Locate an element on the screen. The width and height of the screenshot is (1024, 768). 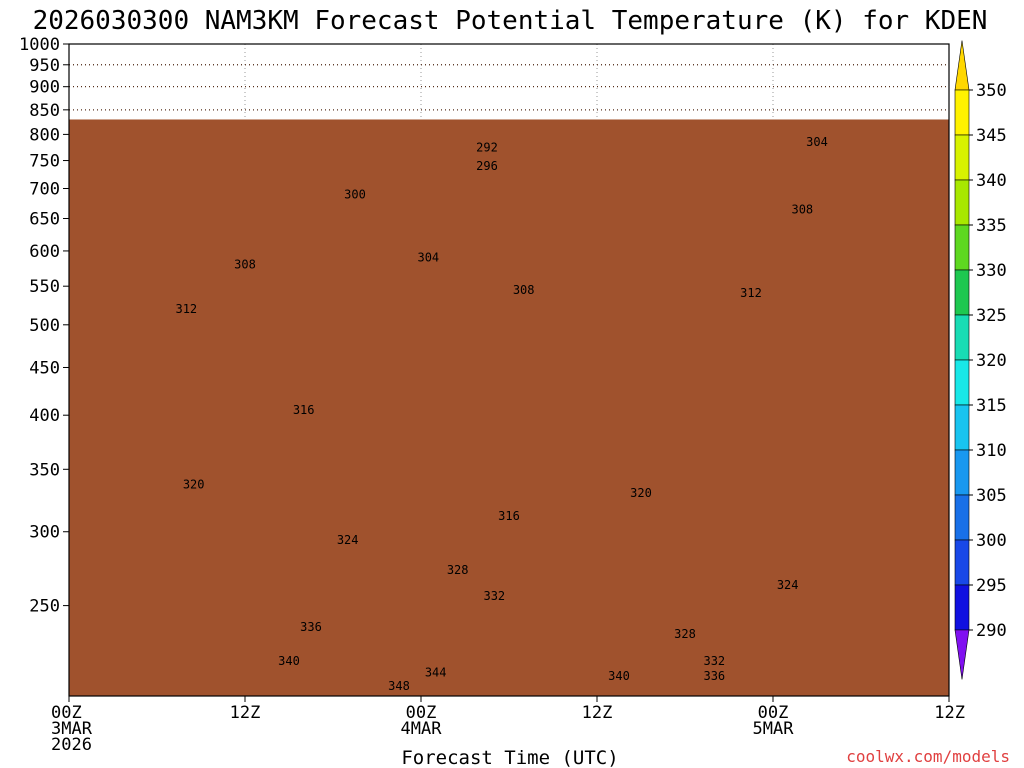
y-tick-label: 400 is located at coordinates (44, 416).